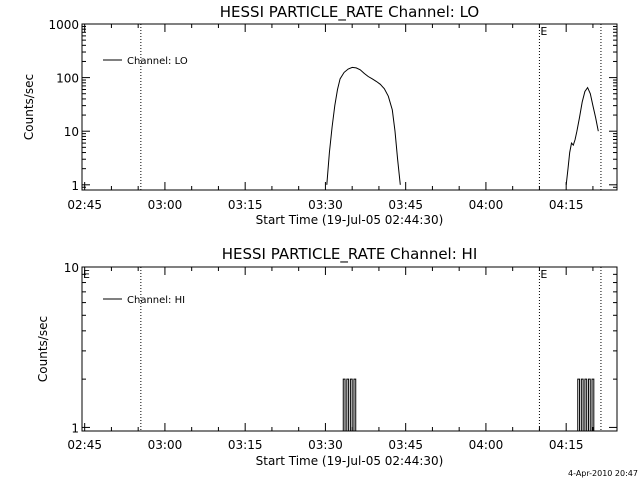 The width and height of the screenshot is (640, 480). Describe the element at coordinates (603, 473) in the screenshot. I see `plot-timestamp: 4-Apr-2010 20:47` at that location.